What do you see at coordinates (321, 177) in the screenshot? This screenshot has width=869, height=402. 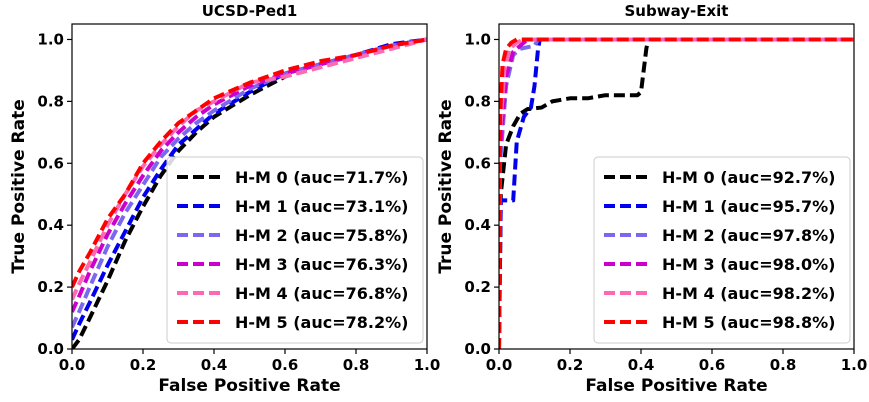 I see `legend-label-0: H-M 0 (auc=71.7%)` at bounding box center [321, 177].